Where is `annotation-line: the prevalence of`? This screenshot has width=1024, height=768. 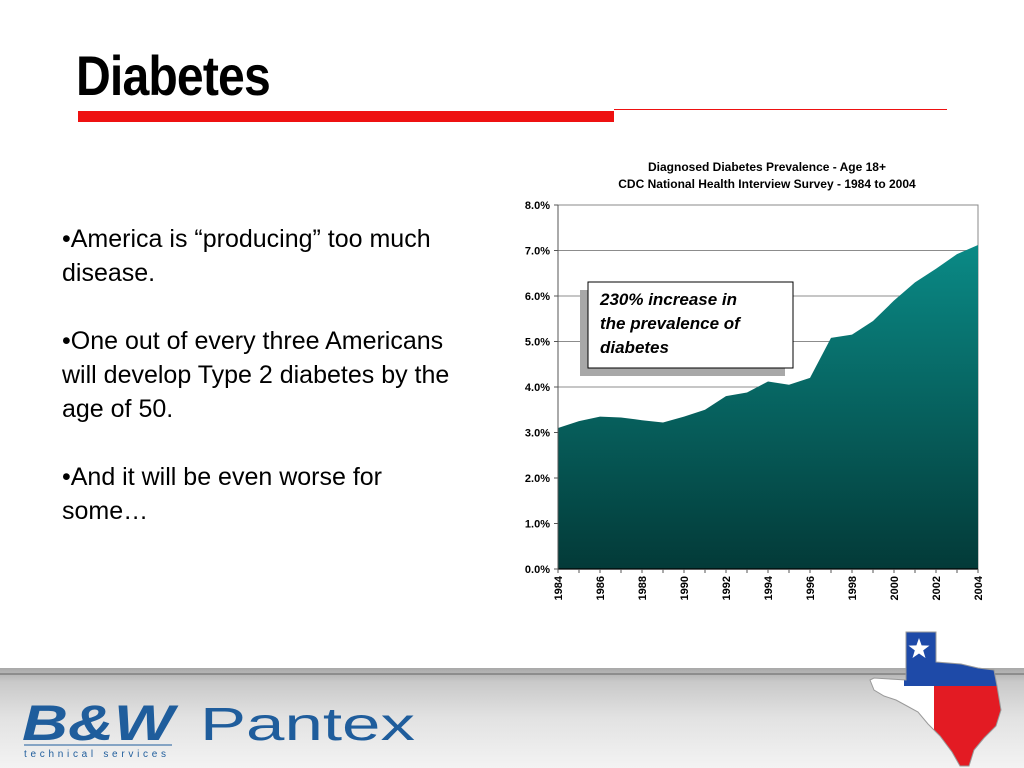 annotation-line: the prevalence of is located at coordinates (671, 323).